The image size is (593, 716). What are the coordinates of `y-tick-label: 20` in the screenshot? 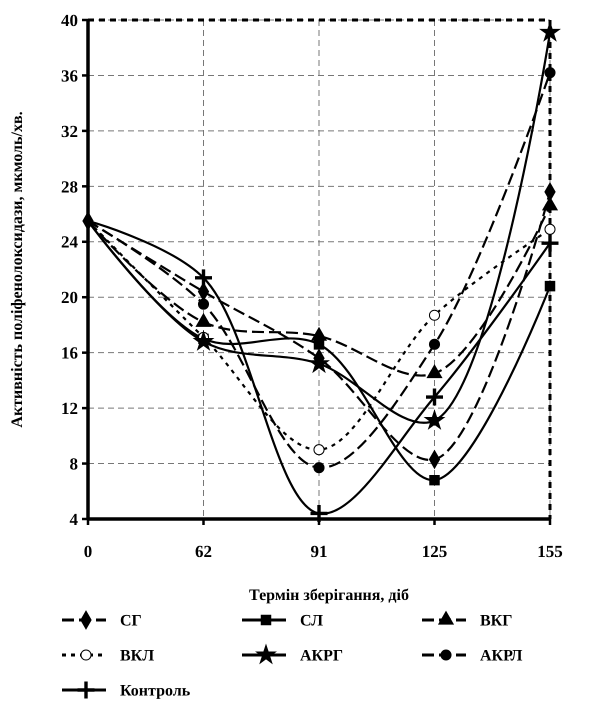 It's located at (69, 298).